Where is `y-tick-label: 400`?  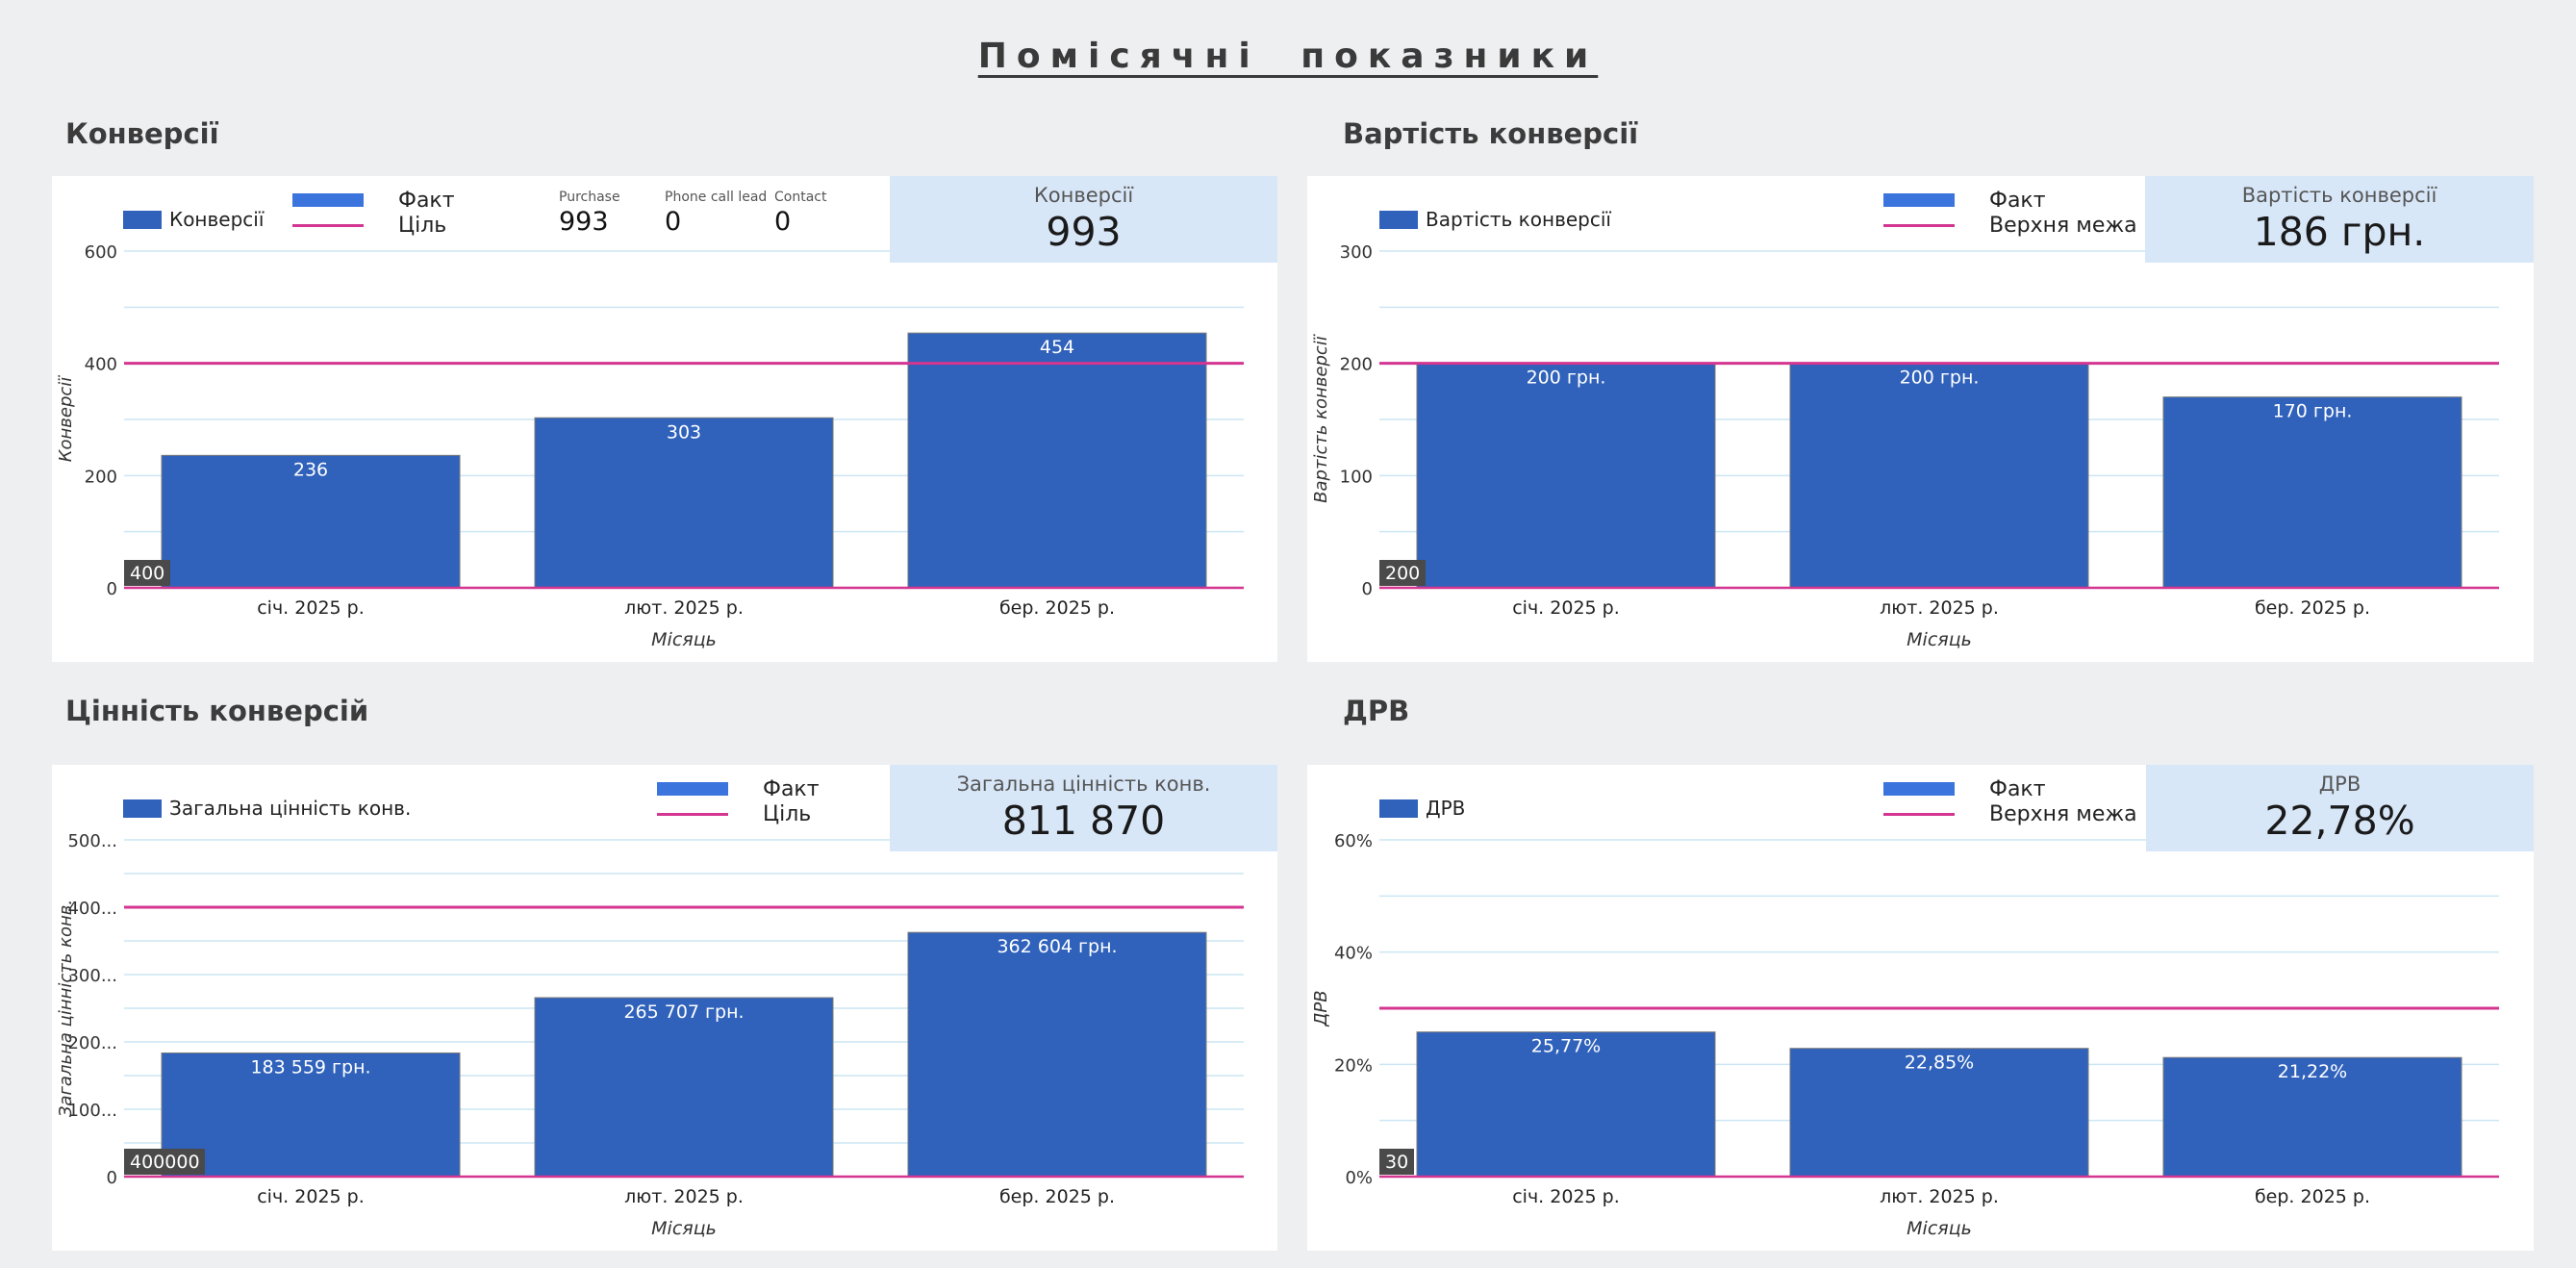 y-tick-label: 400 is located at coordinates (101, 365).